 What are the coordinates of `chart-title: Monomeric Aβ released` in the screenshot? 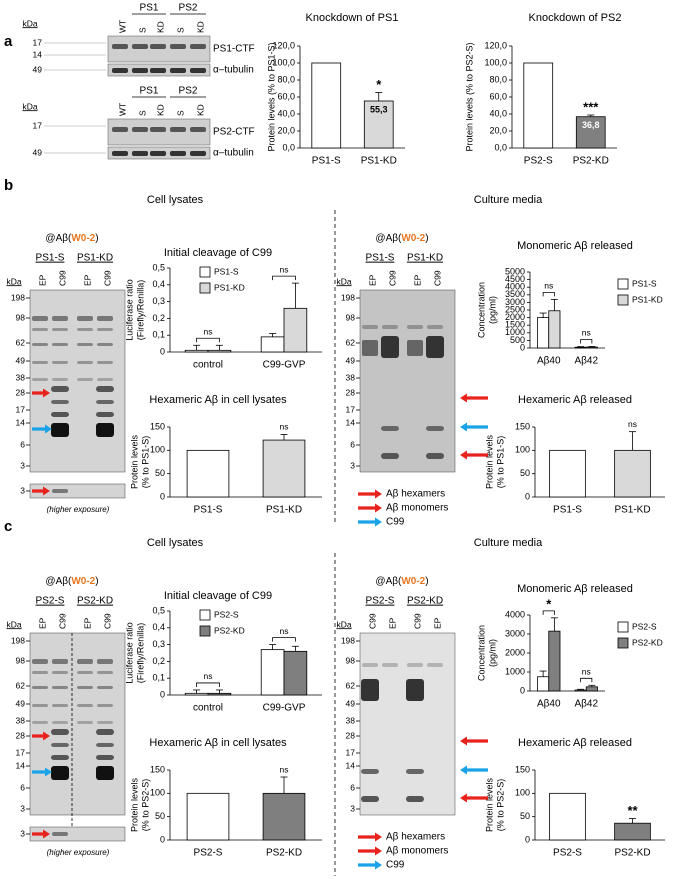 It's located at (575, 589).